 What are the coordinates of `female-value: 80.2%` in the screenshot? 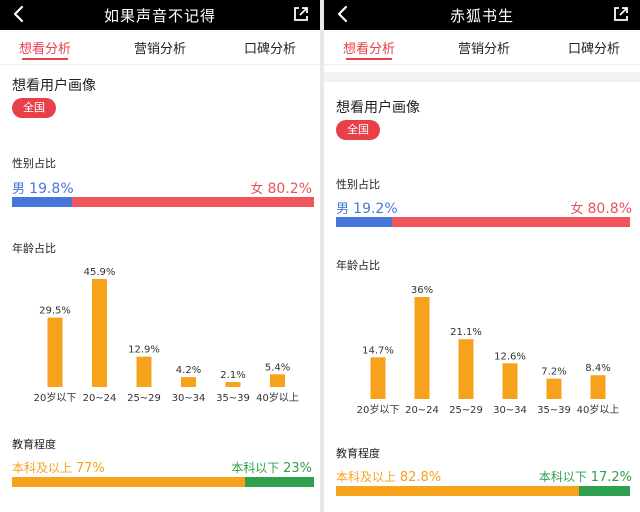 It's located at (289, 189).